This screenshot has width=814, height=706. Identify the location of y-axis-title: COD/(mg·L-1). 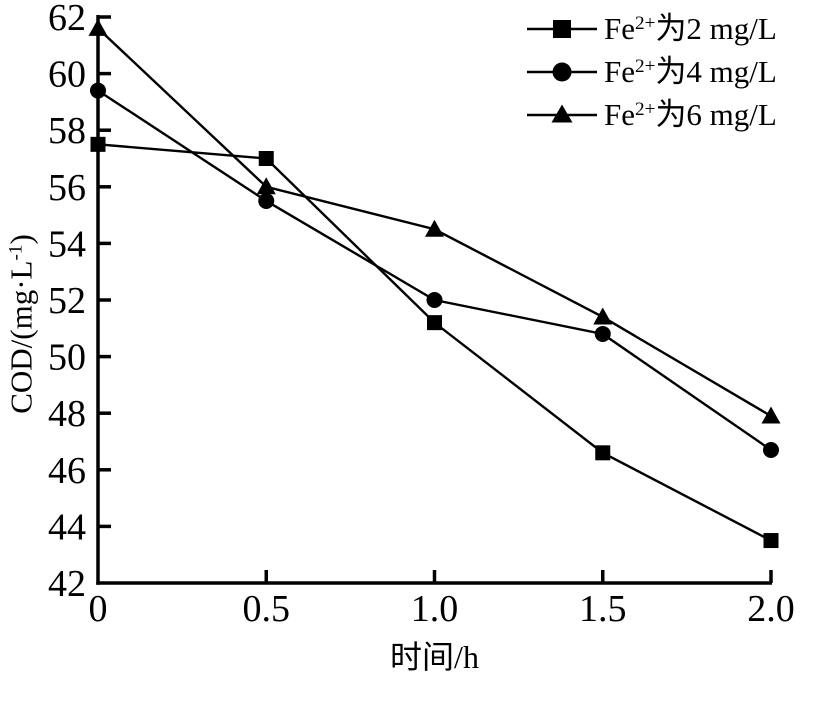
(21, 324).